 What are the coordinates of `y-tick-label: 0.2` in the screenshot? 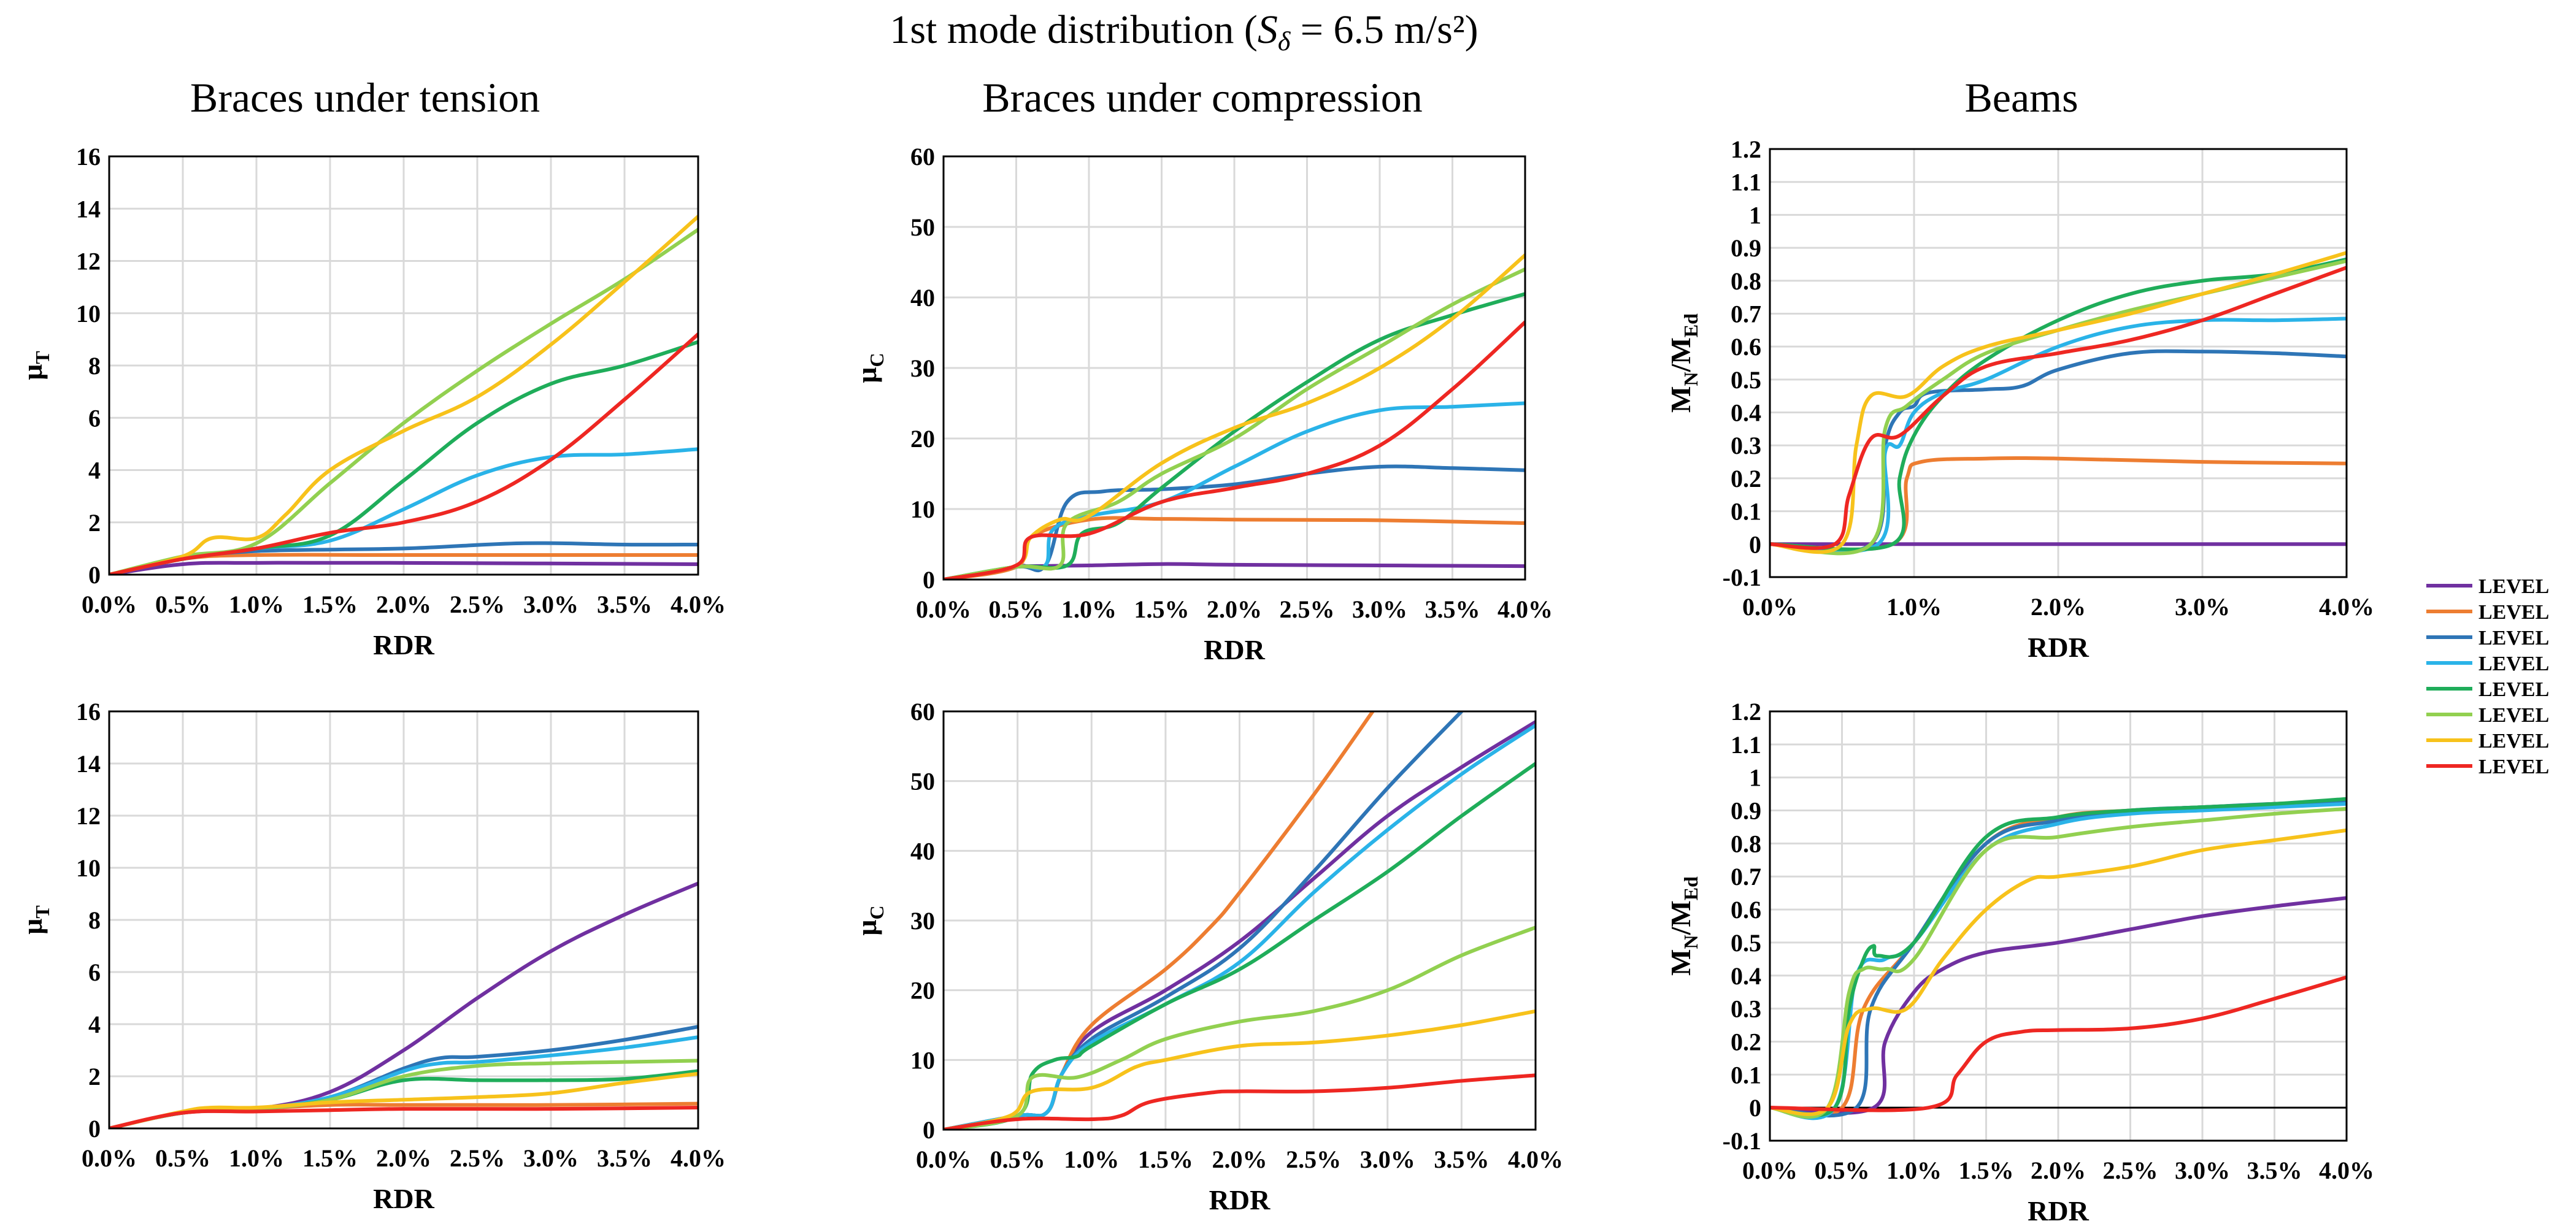 It's located at (1746, 1041).